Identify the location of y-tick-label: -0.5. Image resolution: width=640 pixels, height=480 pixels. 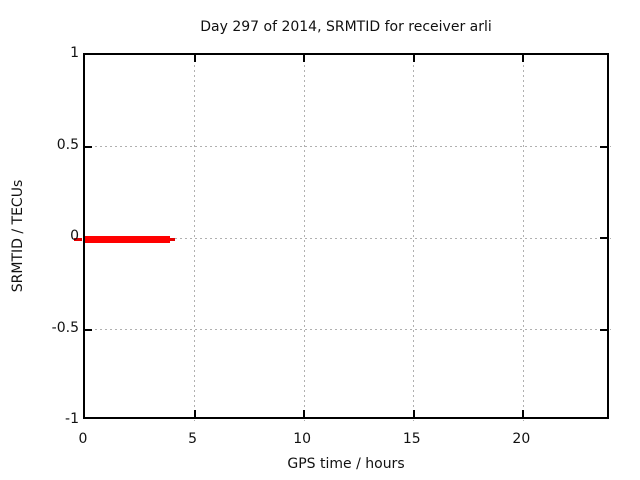
(65, 327).